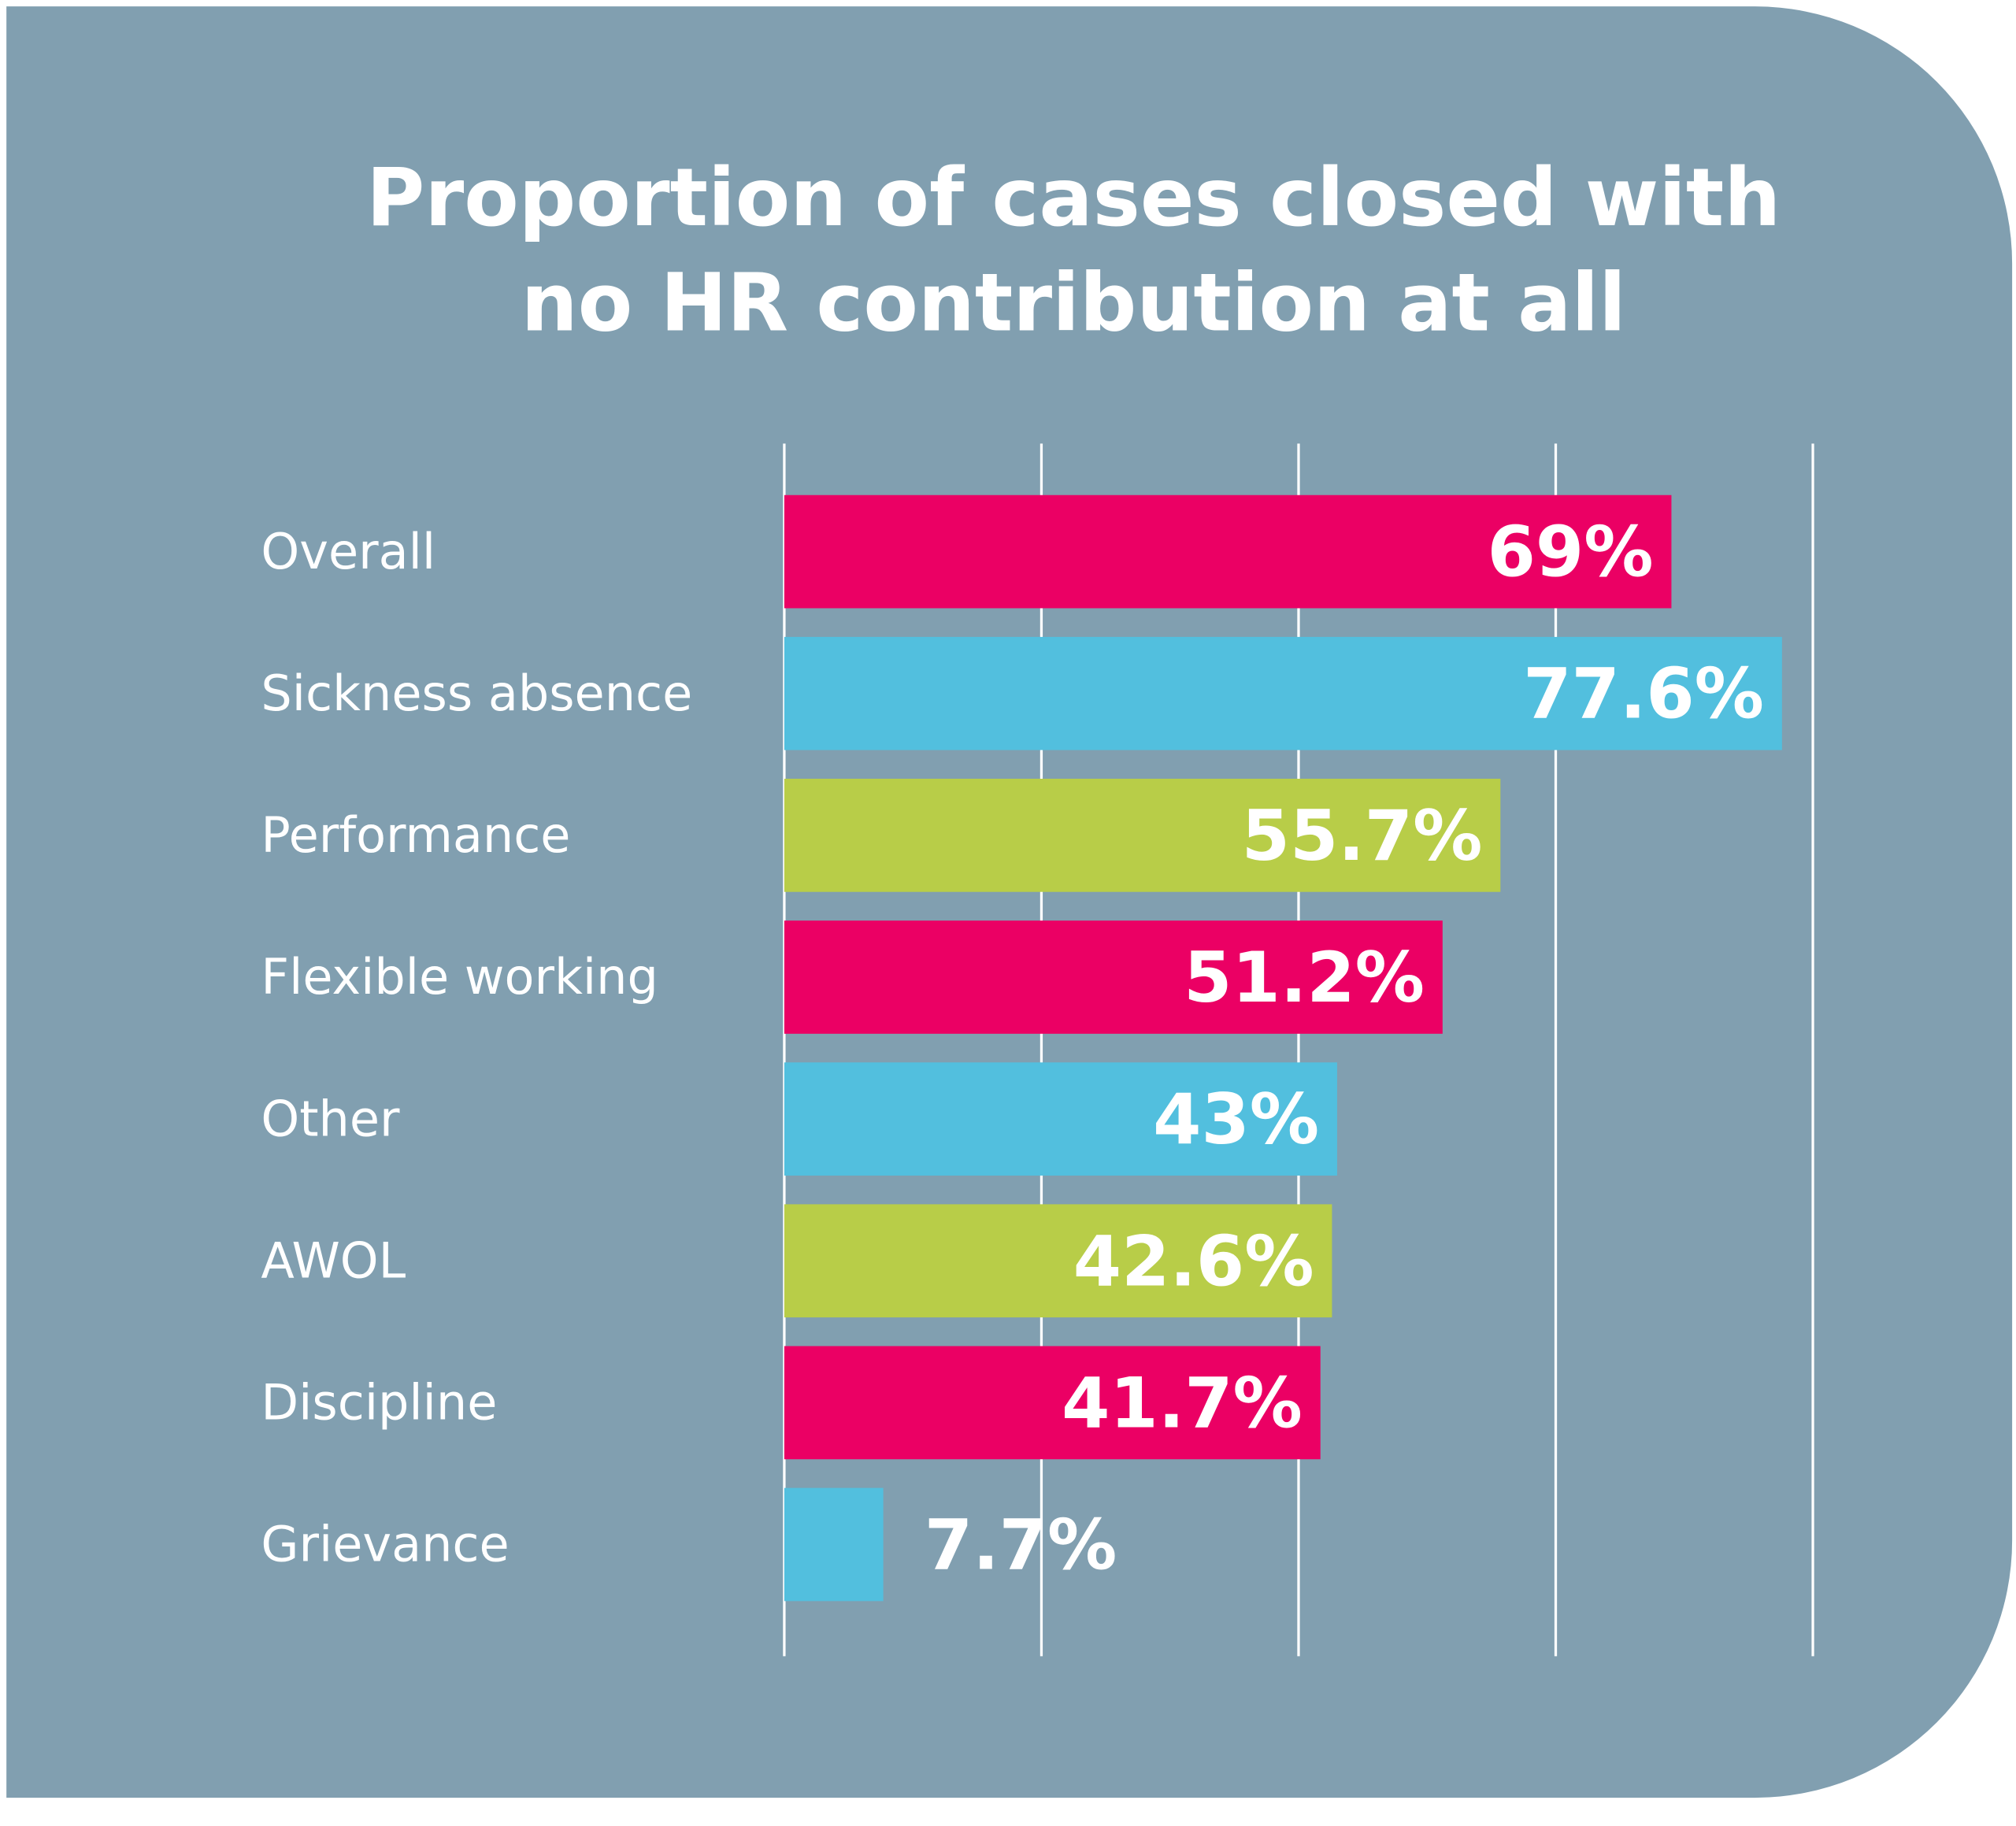 The width and height of the screenshot is (2016, 1826). I want to click on data-label: 69%, so click(1571, 552).